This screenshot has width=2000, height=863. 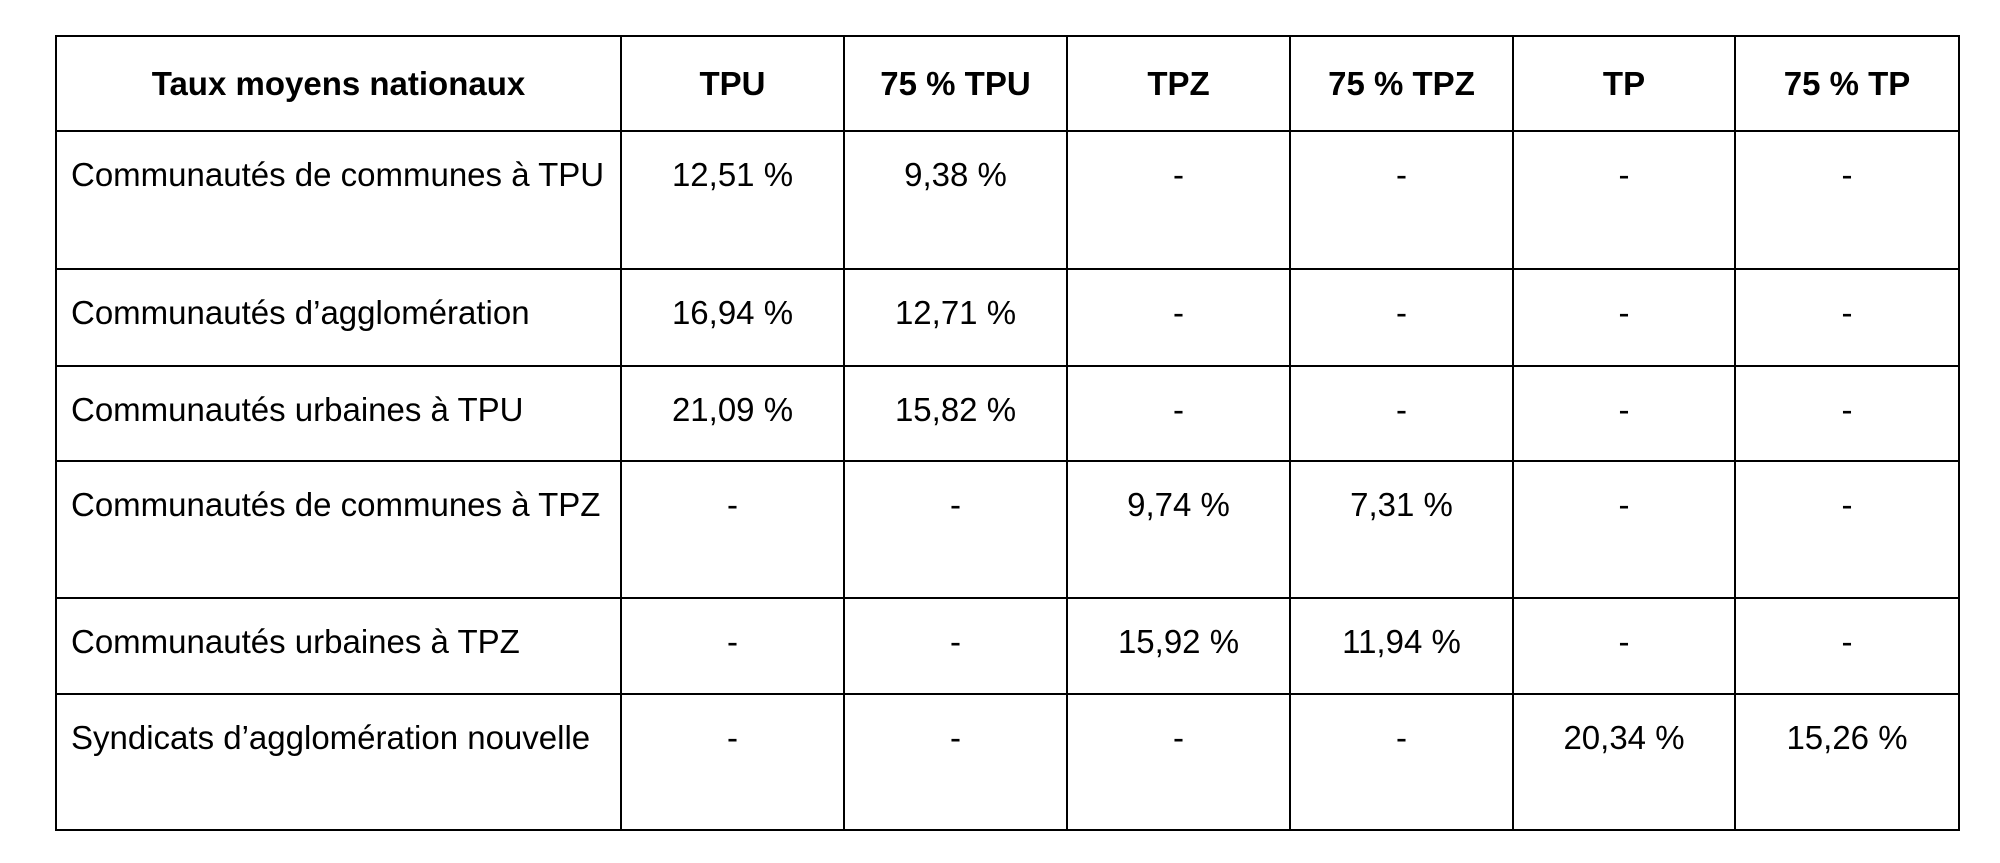 I want to click on rate-cell: 11,94 %, so click(x=1401, y=646).